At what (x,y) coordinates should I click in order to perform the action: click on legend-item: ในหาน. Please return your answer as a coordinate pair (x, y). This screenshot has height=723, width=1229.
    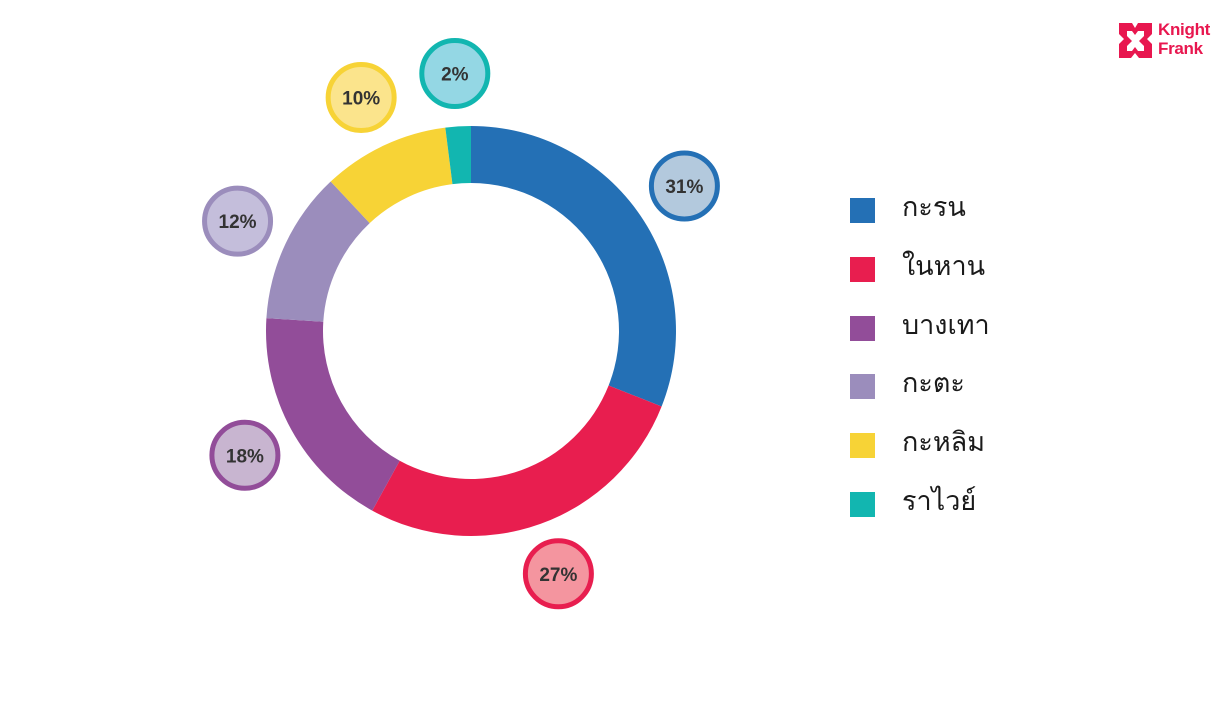
    Looking at the image, I should click on (980, 267).